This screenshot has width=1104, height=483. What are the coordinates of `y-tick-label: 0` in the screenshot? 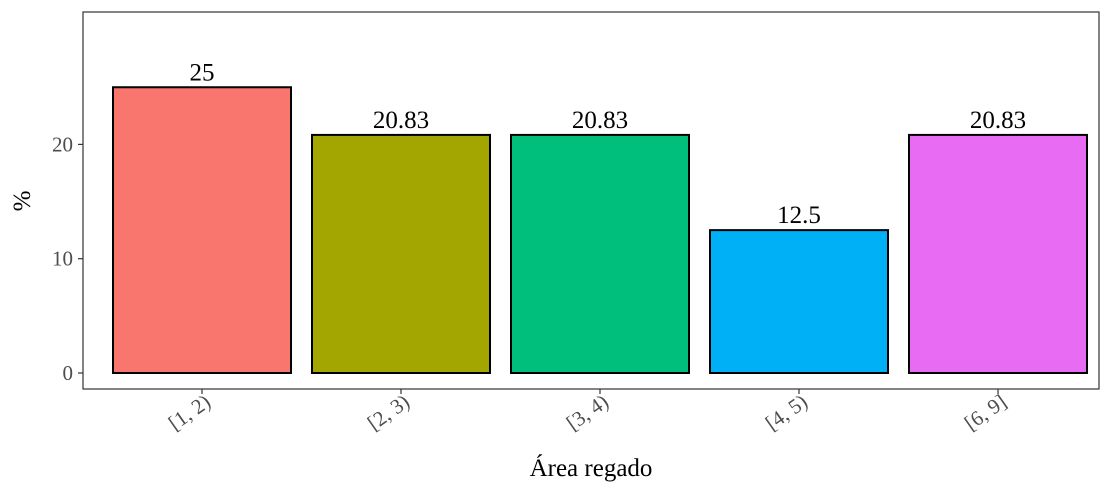 It's located at (68, 373).